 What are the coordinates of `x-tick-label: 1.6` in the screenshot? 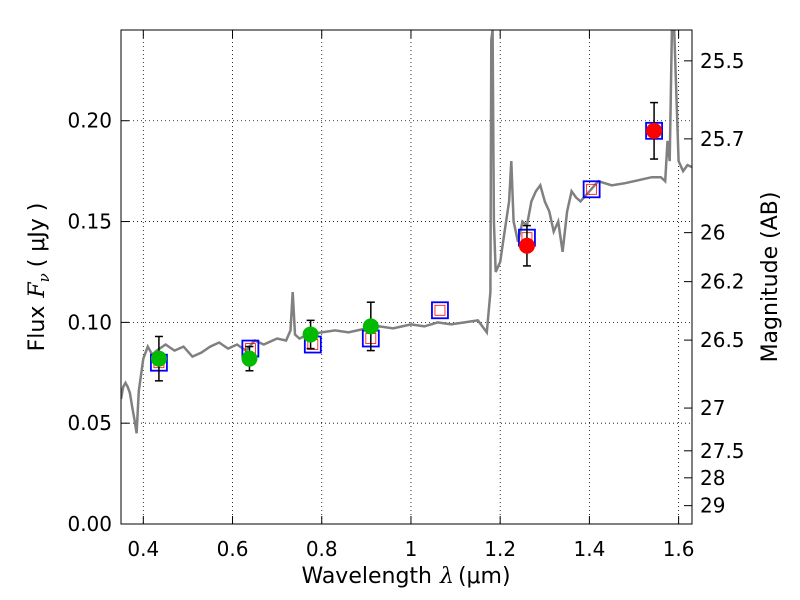 It's located at (679, 549).